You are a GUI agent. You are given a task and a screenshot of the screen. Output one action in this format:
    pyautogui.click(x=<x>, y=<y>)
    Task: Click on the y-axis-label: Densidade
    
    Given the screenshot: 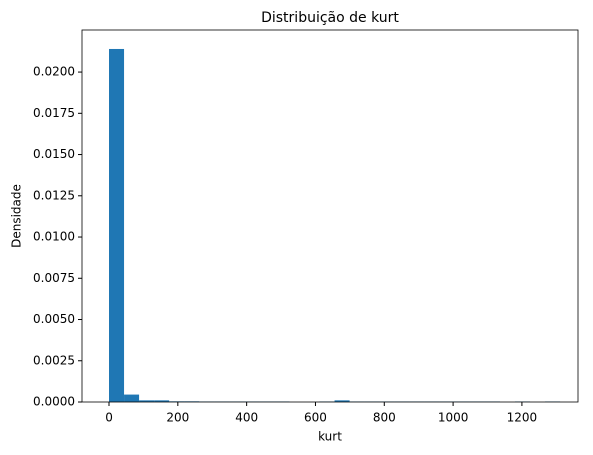 What is the action you would take?
    pyautogui.click(x=17, y=216)
    